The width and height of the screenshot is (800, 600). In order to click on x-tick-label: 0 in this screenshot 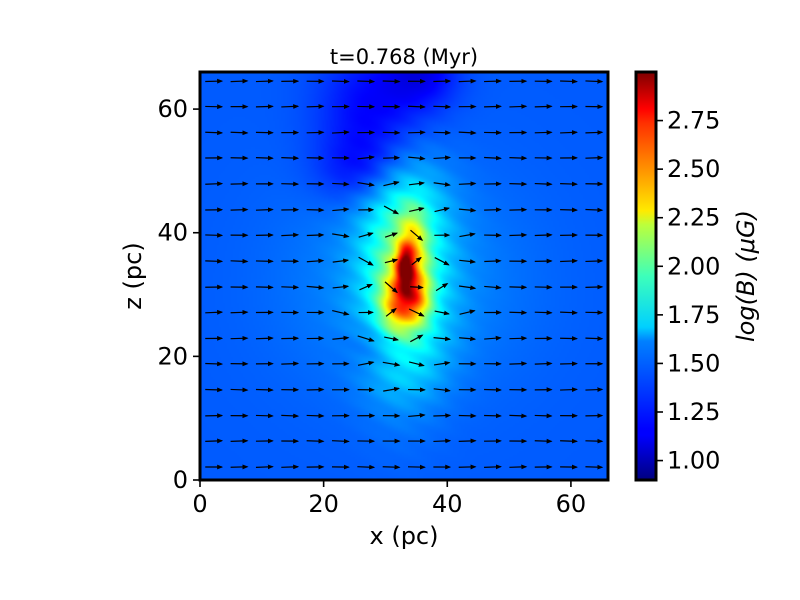, I will do `click(199, 504)`.